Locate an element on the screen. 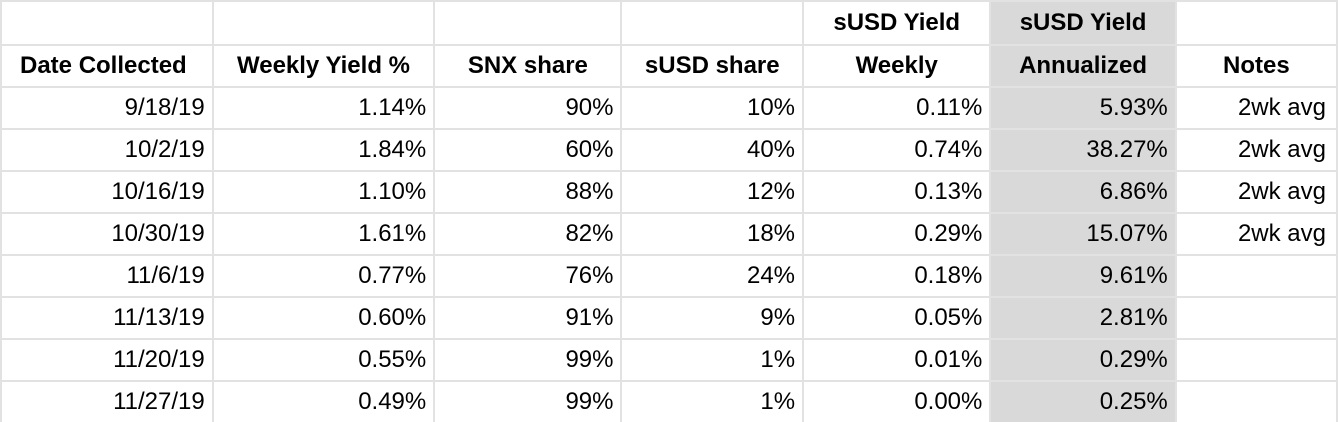 The image size is (1338, 422). date-cell: 9/18/19 is located at coordinates (107, 108).